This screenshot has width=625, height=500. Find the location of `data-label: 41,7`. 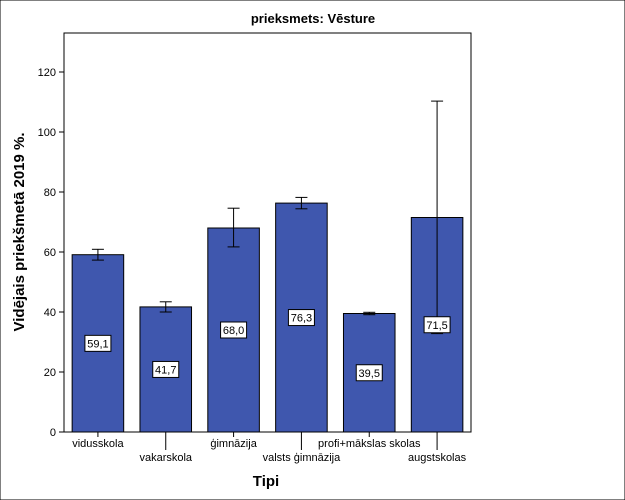

data-label: 41,7 is located at coordinates (165, 370).